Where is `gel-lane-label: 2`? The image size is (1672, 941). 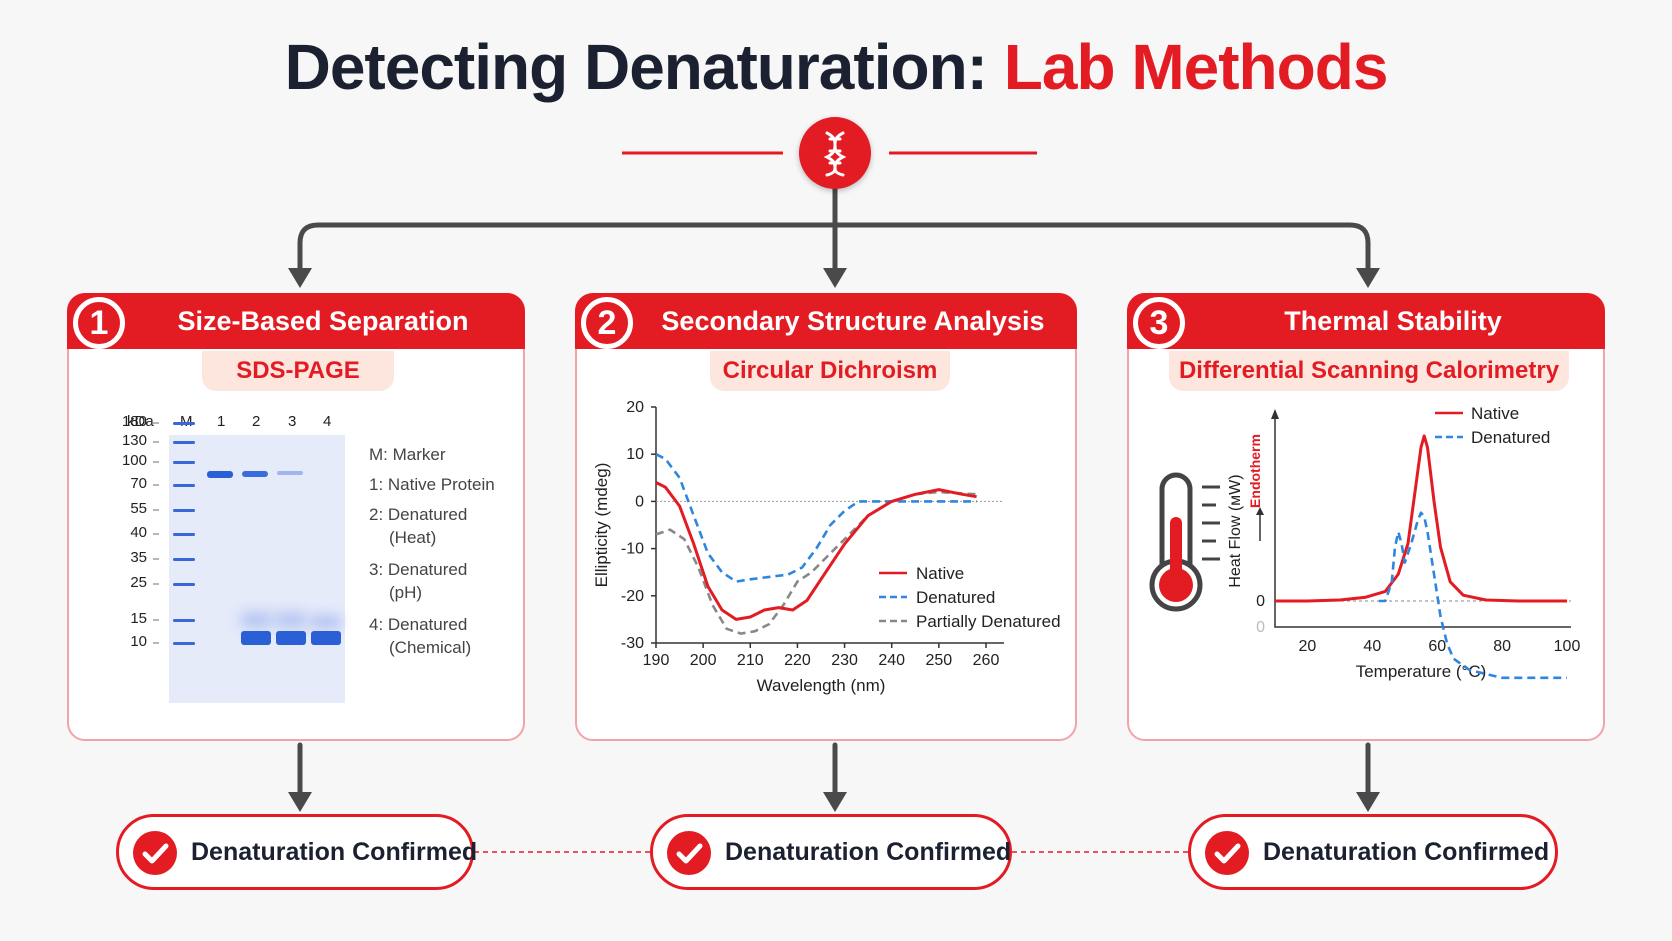 gel-lane-label: 2 is located at coordinates (256, 421).